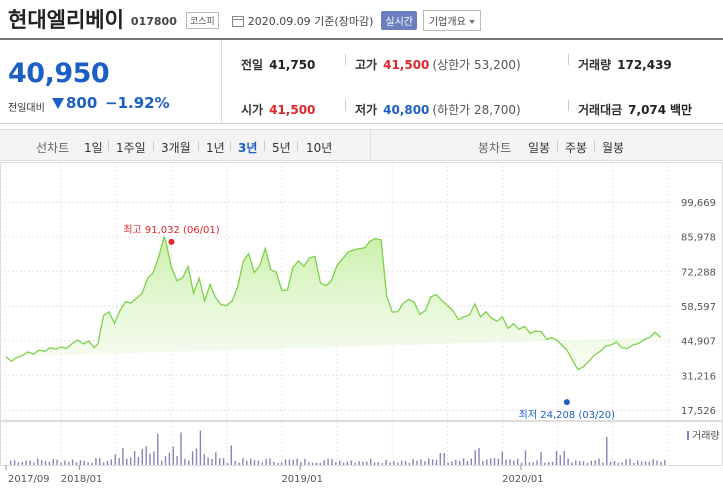 This screenshot has width=723, height=493. Describe the element at coordinates (153, 21) in the screenshot. I see `stock-code: 017800` at that location.